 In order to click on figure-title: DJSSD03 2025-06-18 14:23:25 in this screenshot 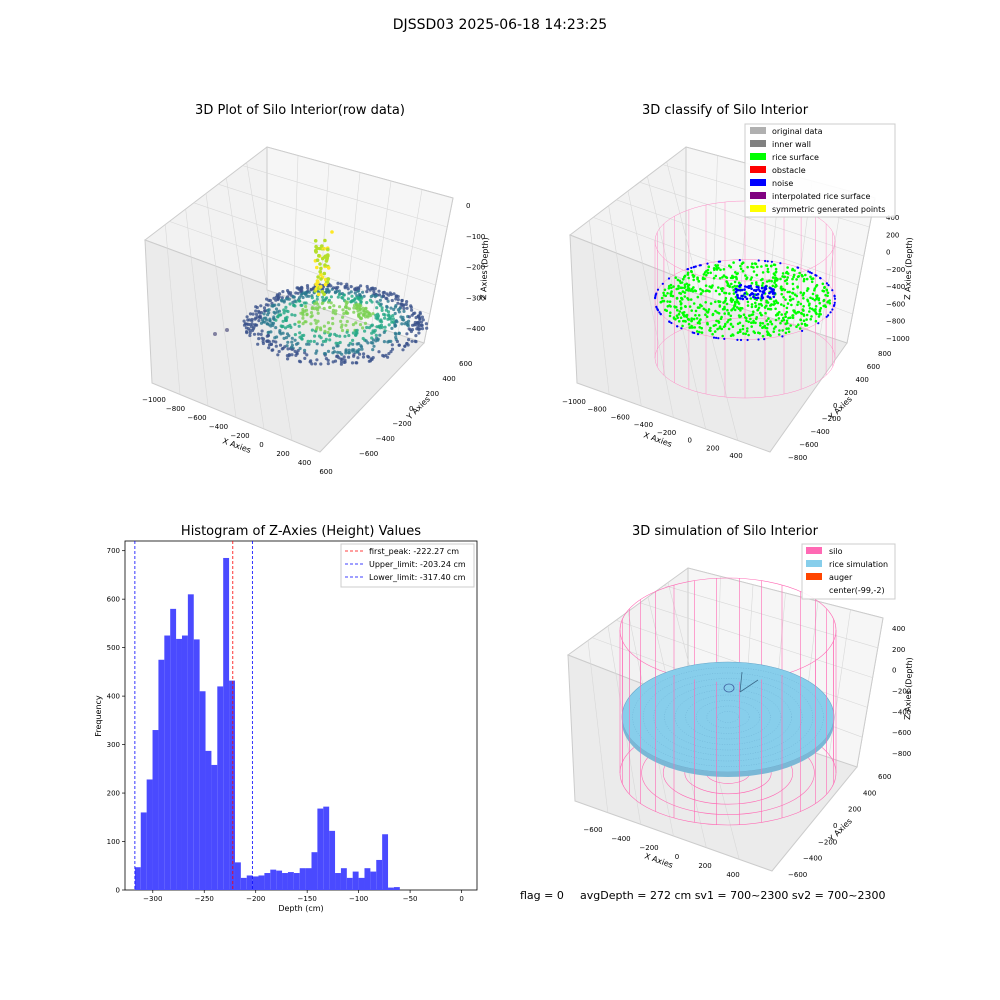, I will do `click(500, 25)`.